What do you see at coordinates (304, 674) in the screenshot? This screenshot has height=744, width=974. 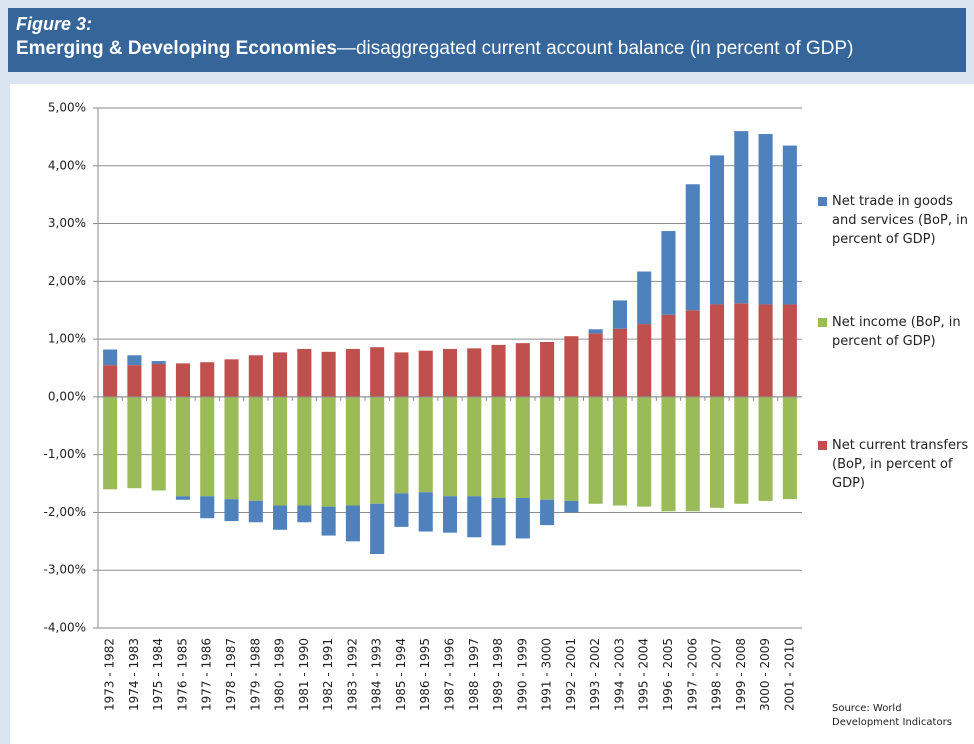 I see `x-tick-label: 1981 - 1990` at bounding box center [304, 674].